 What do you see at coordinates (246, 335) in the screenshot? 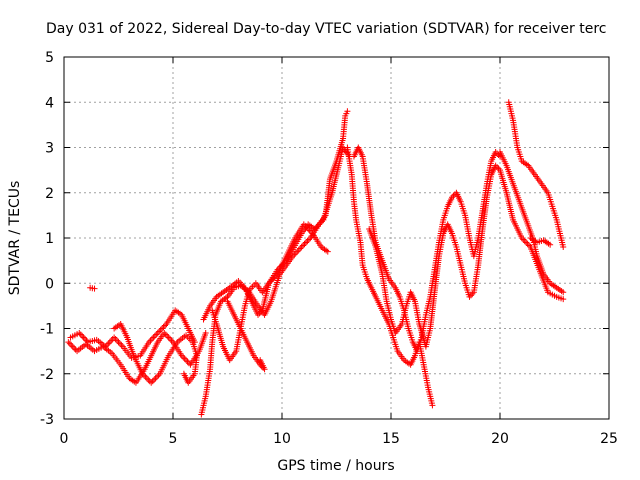
I see `series-trace-h` at bounding box center [246, 335].